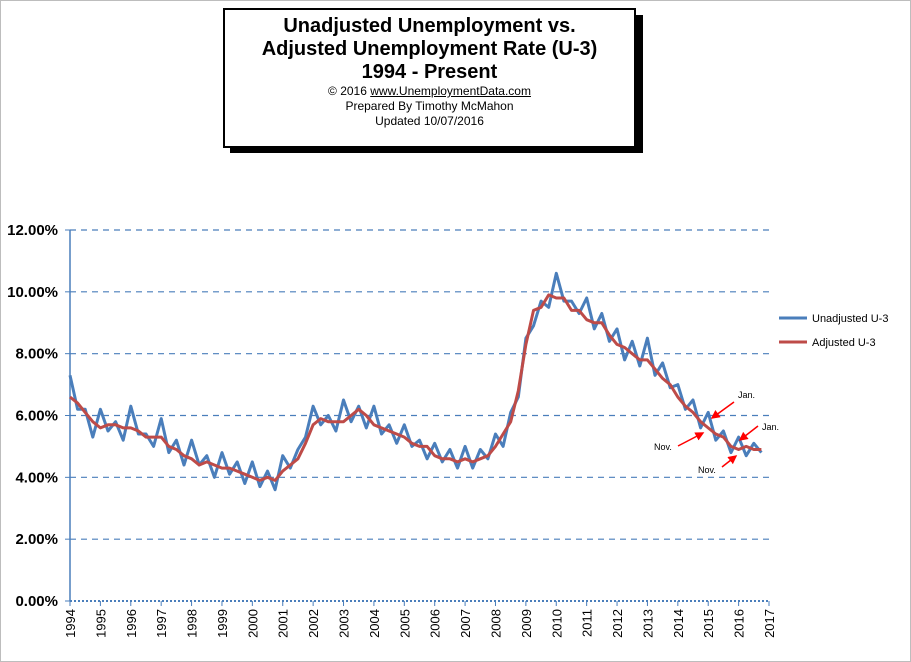  Describe the element at coordinates (404, 623) in the screenshot. I see `x-tick-label: 2005` at that location.